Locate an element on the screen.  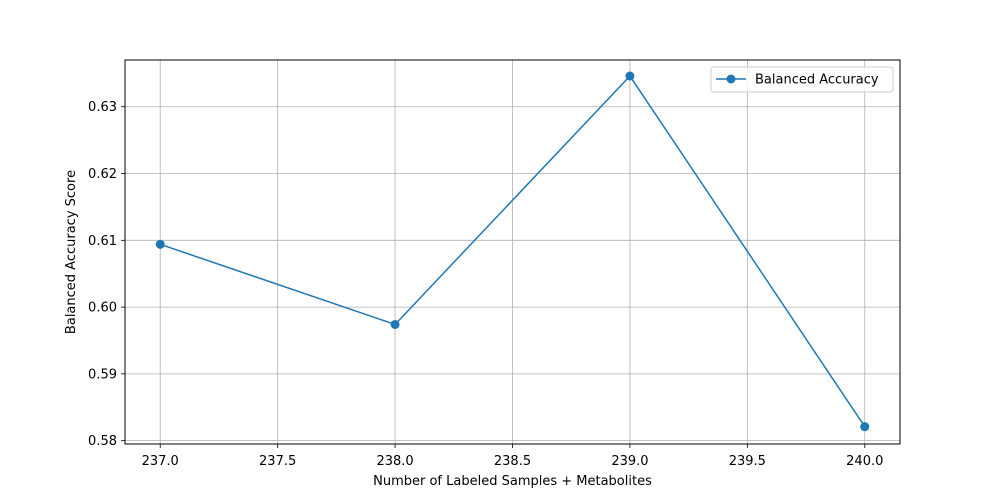
y-tick-label: 0.59 is located at coordinates (102, 374).